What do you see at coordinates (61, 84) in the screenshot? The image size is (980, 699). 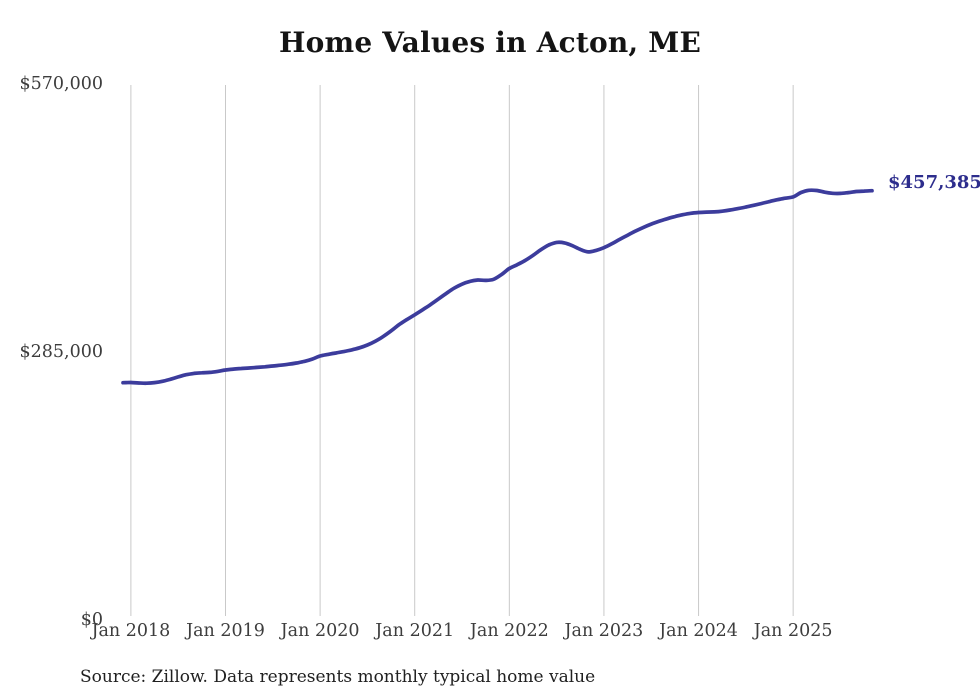 I see `y-tick-label-570000: $570,000` at bounding box center [61, 84].